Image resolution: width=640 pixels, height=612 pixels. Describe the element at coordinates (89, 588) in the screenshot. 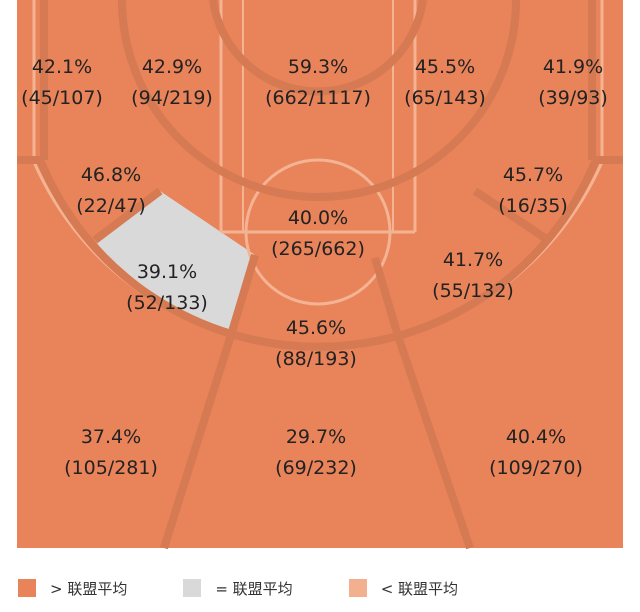

I see `legend-label-above: > 联盟平均` at that location.